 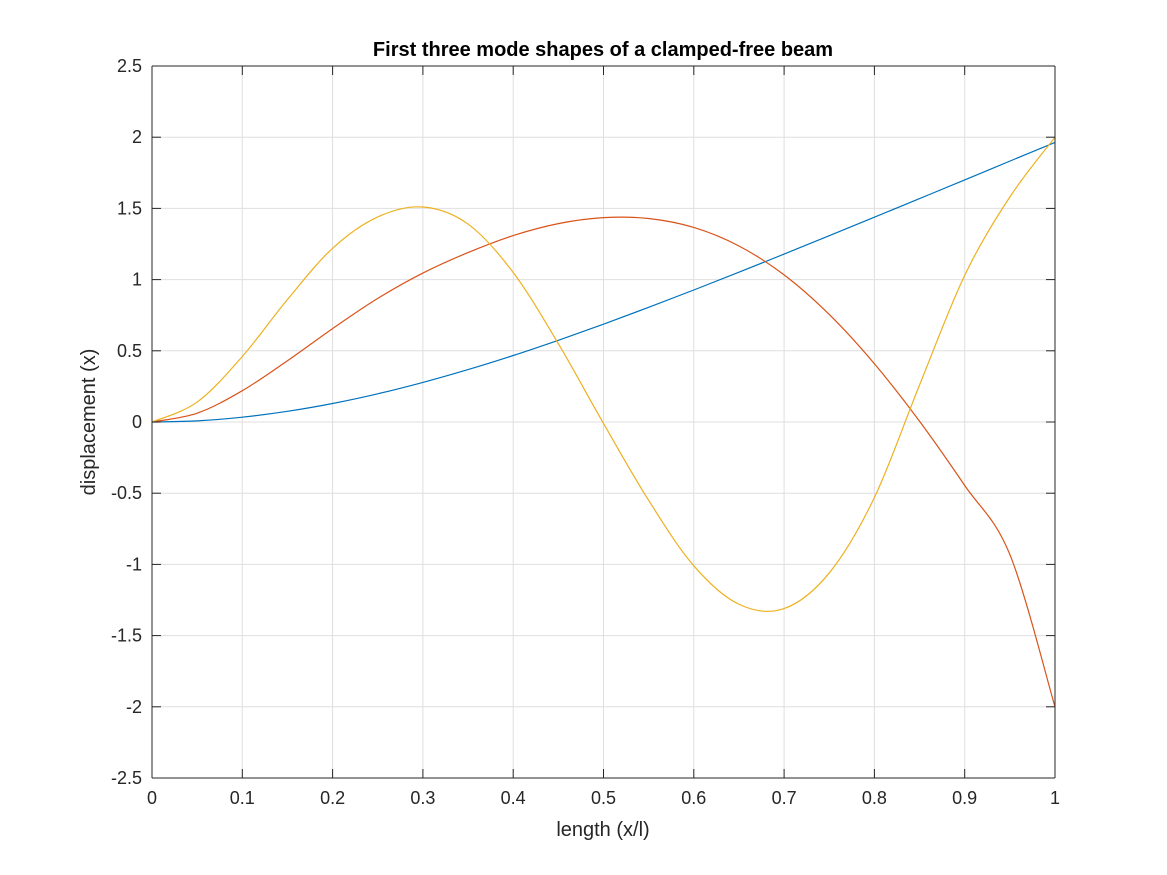 I want to click on x-tick-label: 0.9, so click(x=964, y=798).